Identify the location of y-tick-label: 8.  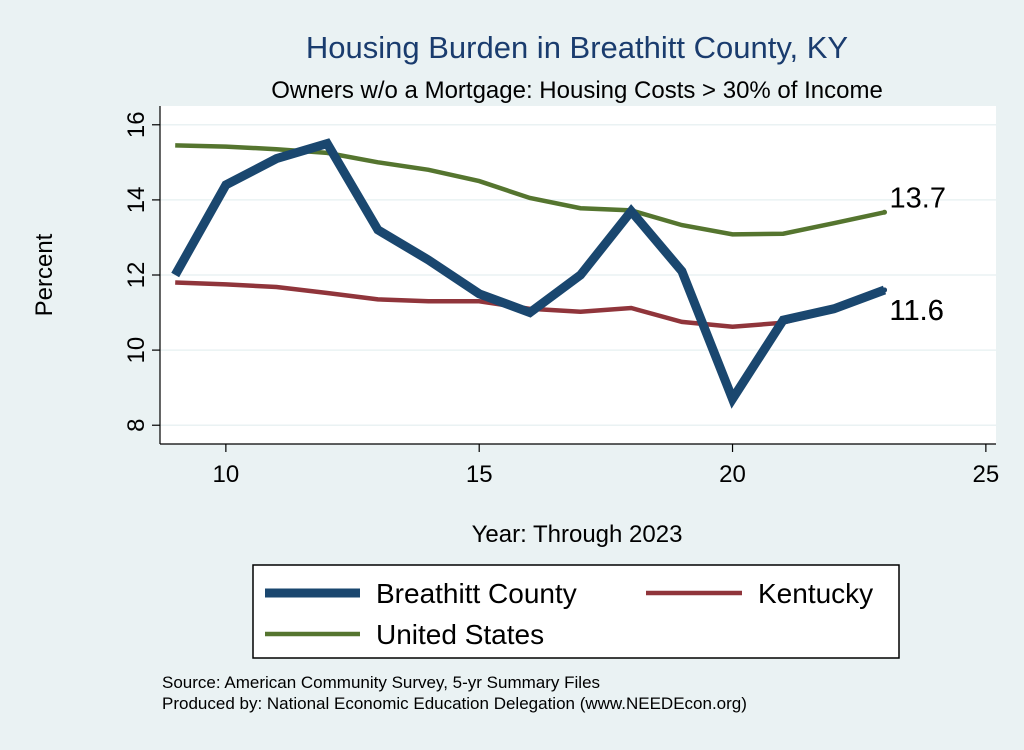
(136, 425).